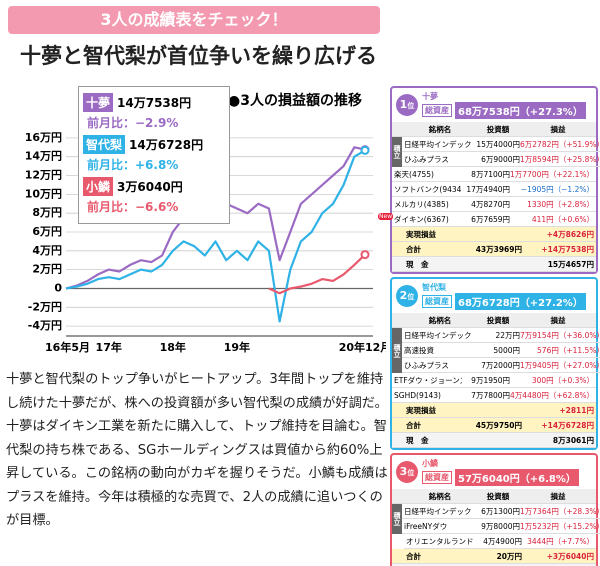  What do you see at coordinates (560, 526) in the screenshot?
I see `table-cell: 1万5232円（+15.2%）` at bounding box center [560, 526].